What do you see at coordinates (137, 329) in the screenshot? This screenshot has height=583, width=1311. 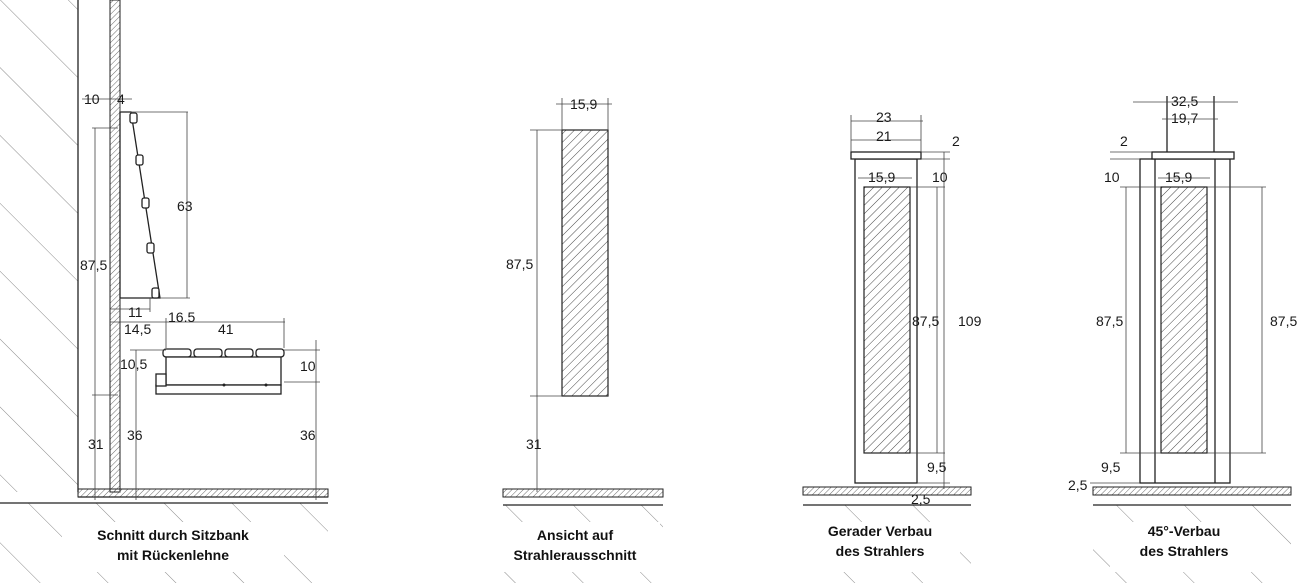 I see `dim-14-5: 14,5` at bounding box center [137, 329].